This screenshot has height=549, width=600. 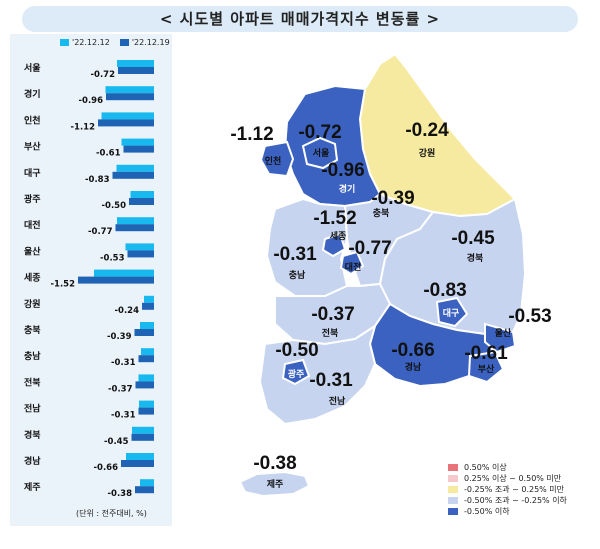 I want to click on bar-category-label: 광주, so click(x=32, y=199).